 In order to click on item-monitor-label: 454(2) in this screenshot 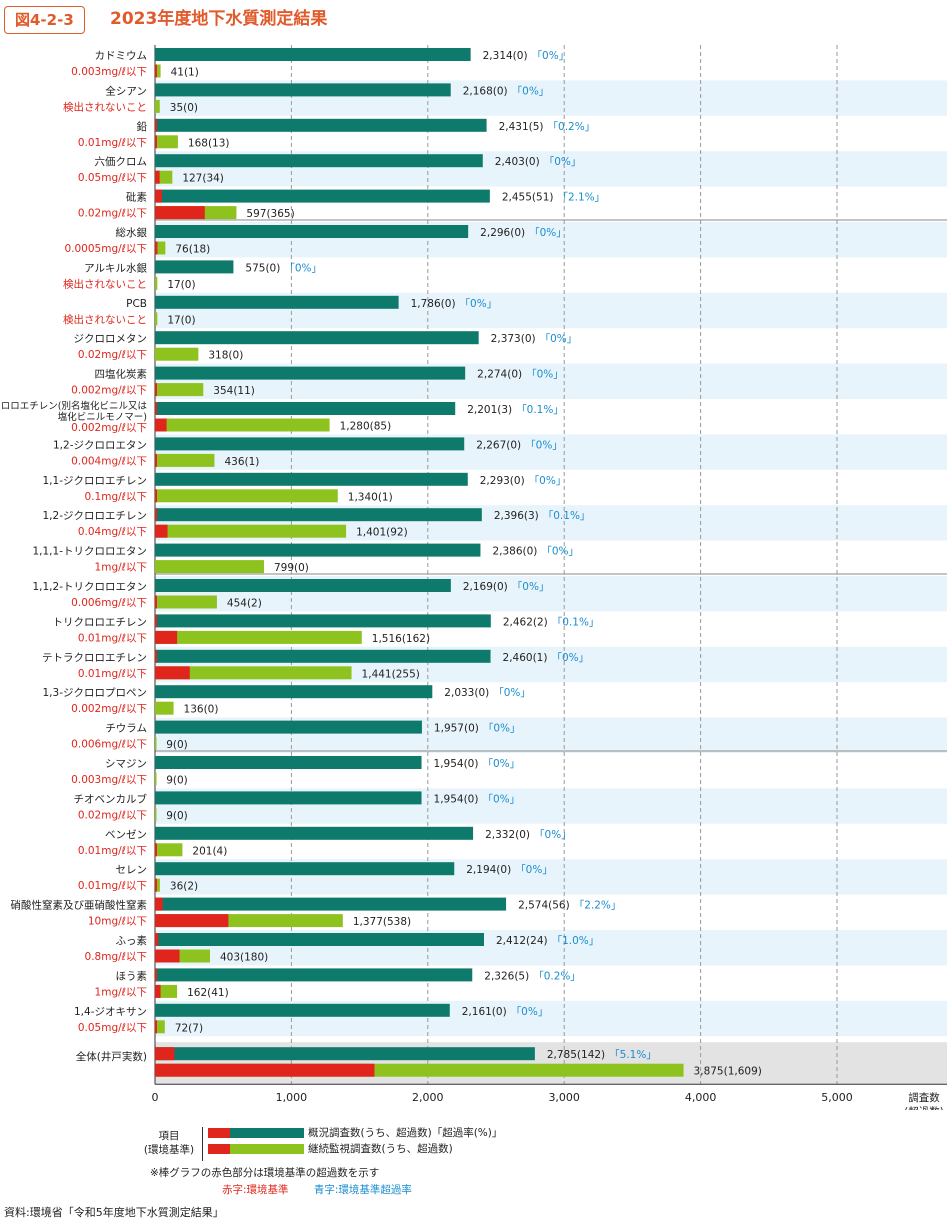, I will do `click(244, 604)`.